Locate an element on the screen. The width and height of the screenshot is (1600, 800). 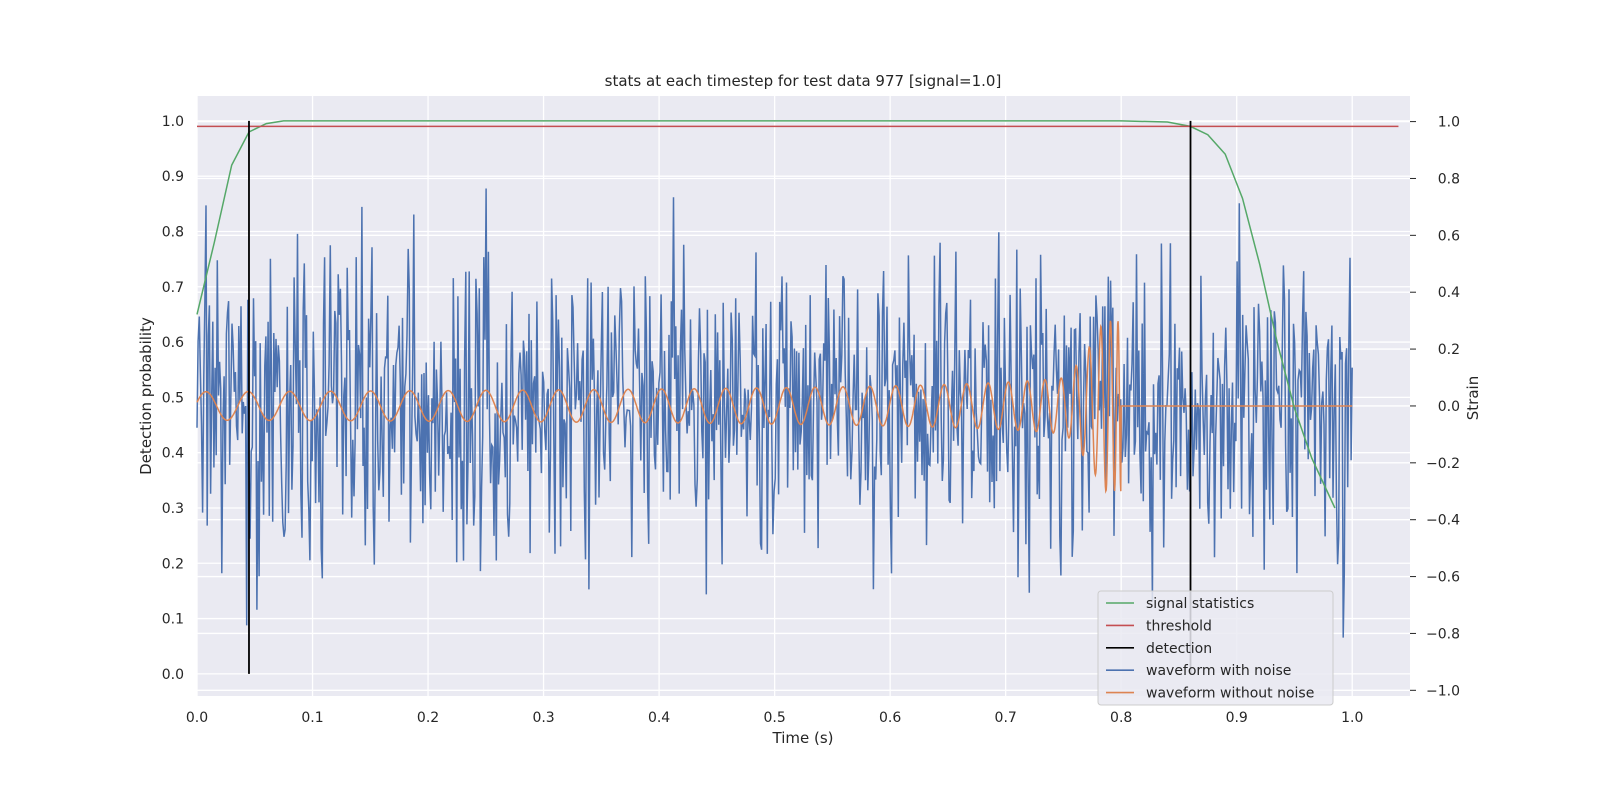
left-tick-label: 0.0 is located at coordinates (173, 675).